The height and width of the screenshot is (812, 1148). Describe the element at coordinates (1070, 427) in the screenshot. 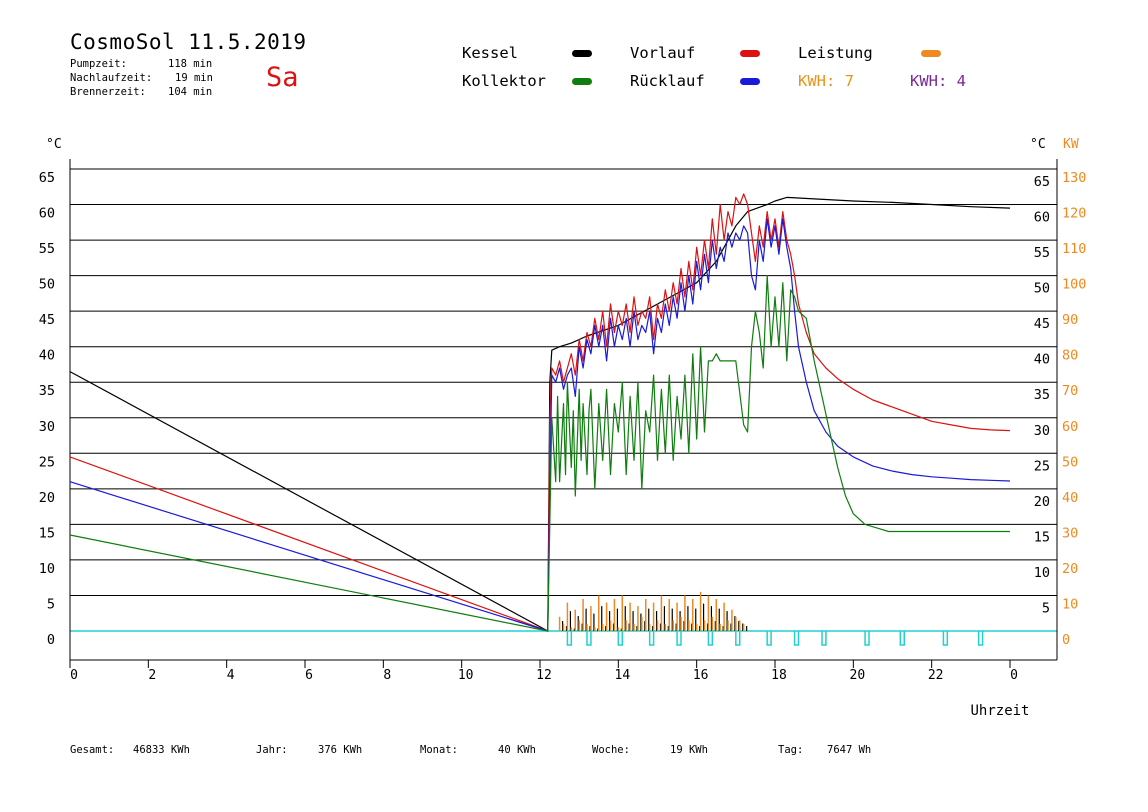

I see `y-tick-label-right-kw: 60` at that location.